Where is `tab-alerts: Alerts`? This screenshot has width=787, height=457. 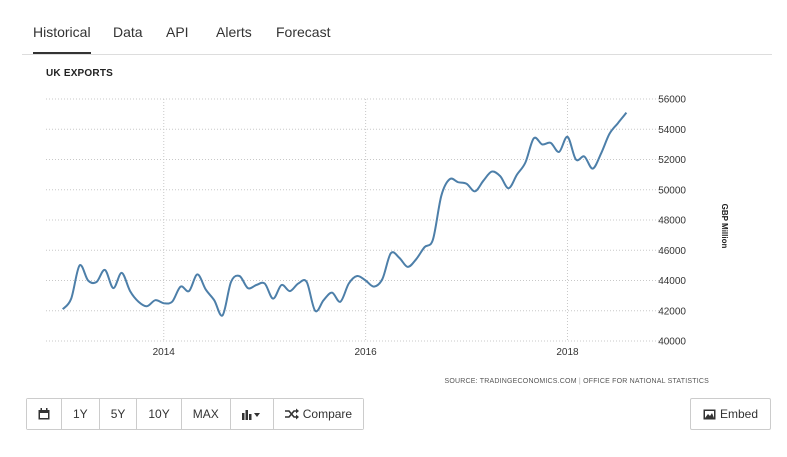 tab-alerts: Alerts is located at coordinates (234, 32).